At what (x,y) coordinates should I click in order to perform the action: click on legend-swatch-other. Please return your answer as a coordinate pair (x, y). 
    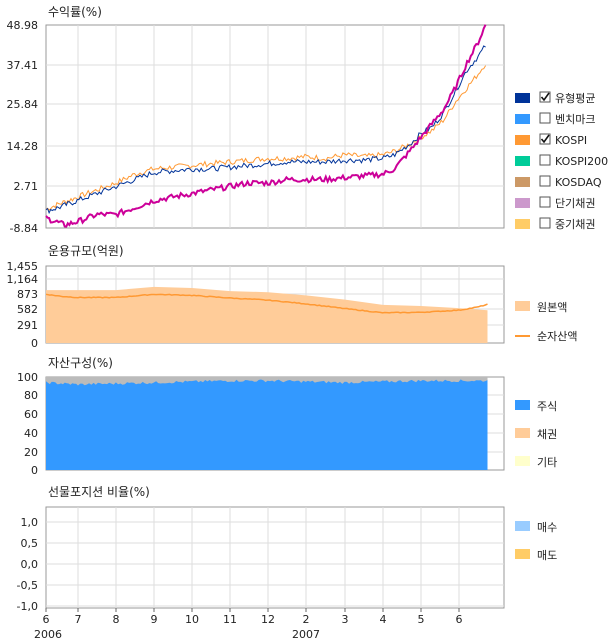
    Looking at the image, I should click on (522, 461).